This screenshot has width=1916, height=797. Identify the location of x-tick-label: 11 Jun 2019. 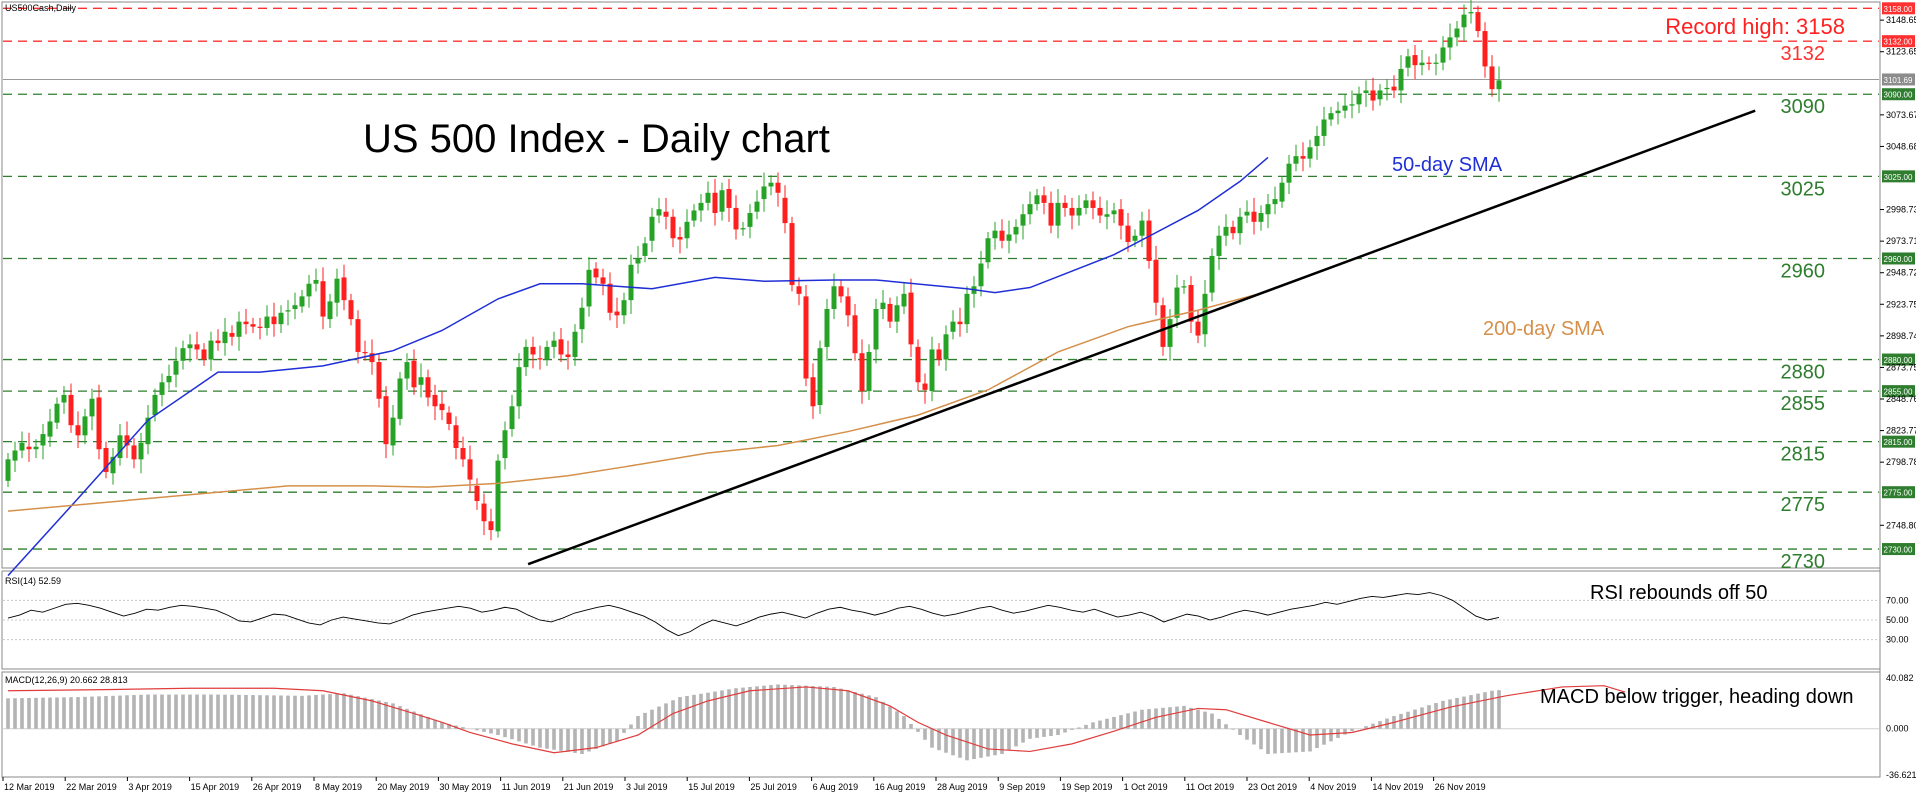
(526, 787).